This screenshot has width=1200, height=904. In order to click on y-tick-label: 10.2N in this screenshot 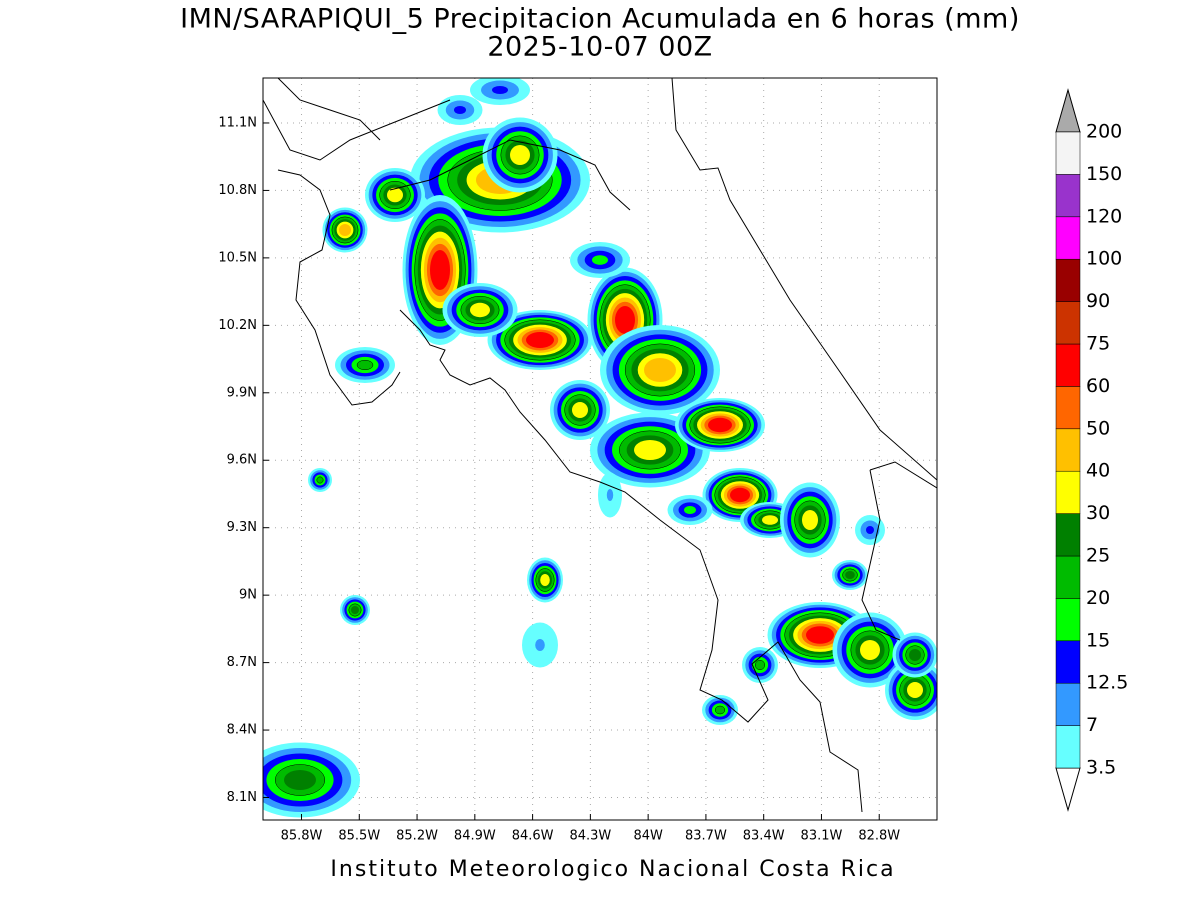, I will do `click(237, 325)`.